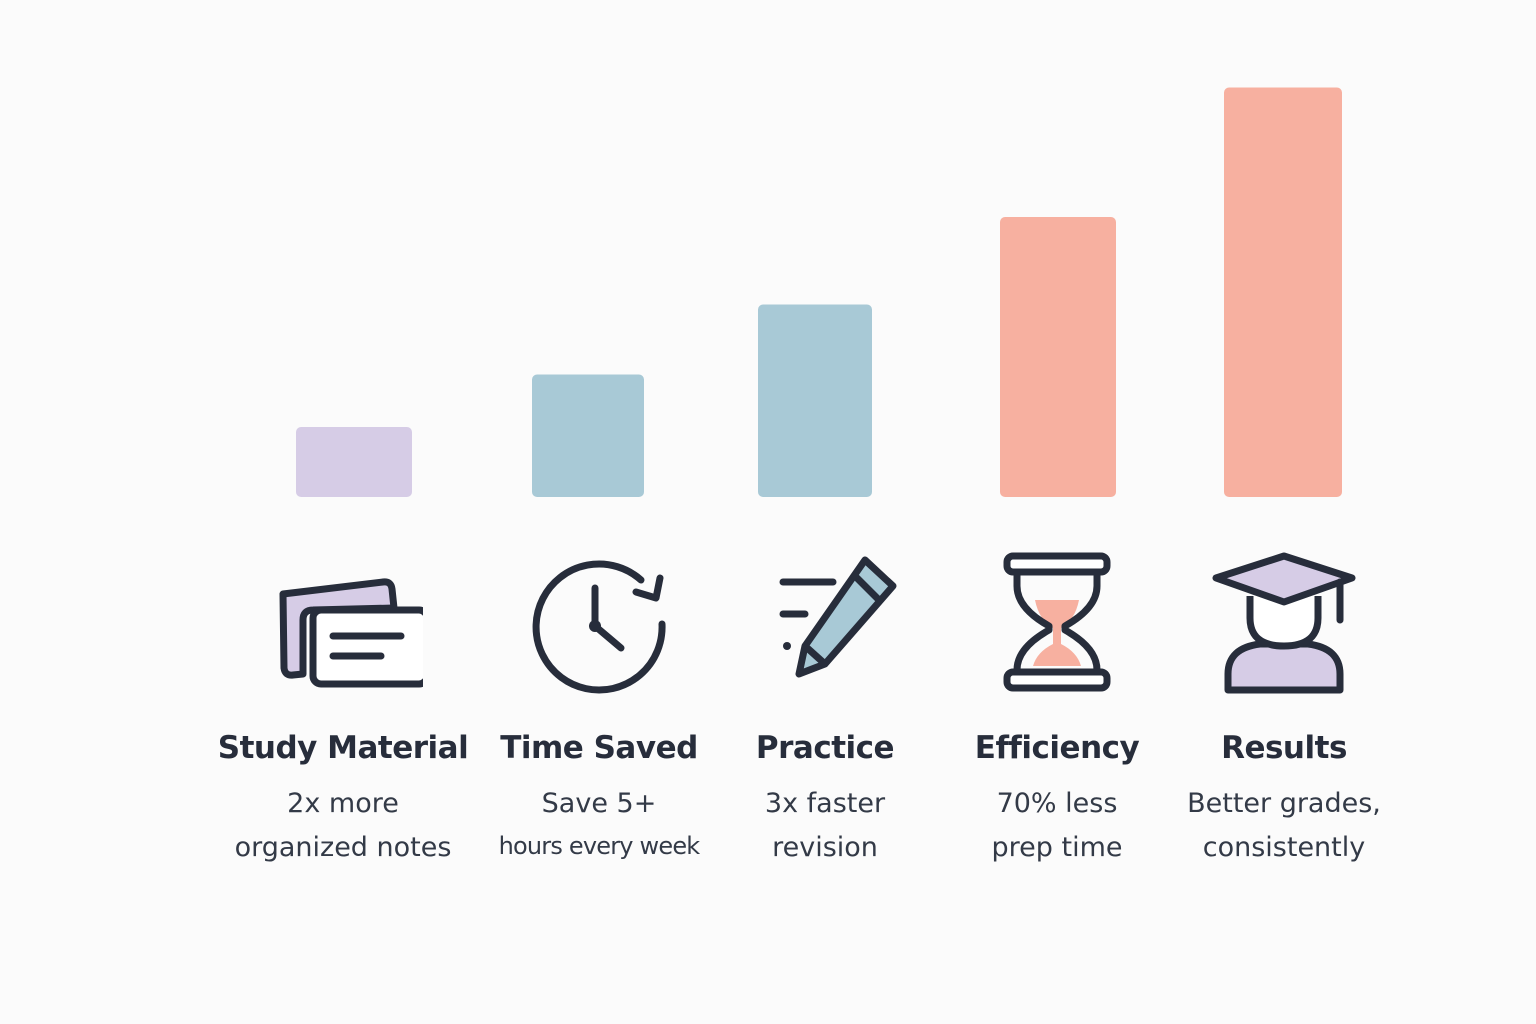 This screenshot has width=1536, height=1024. What do you see at coordinates (599, 748) in the screenshot?
I see `item-title: Time Saved` at bounding box center [599, 748].